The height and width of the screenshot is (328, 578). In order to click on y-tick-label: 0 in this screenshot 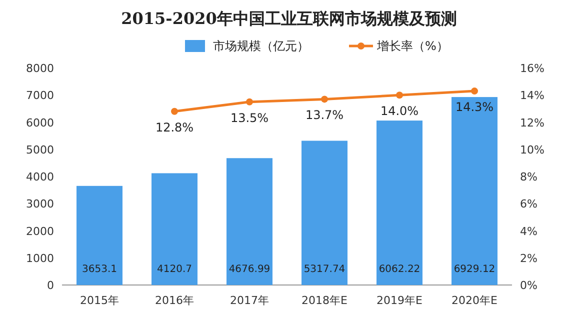, I will do `click(50, 285)`.